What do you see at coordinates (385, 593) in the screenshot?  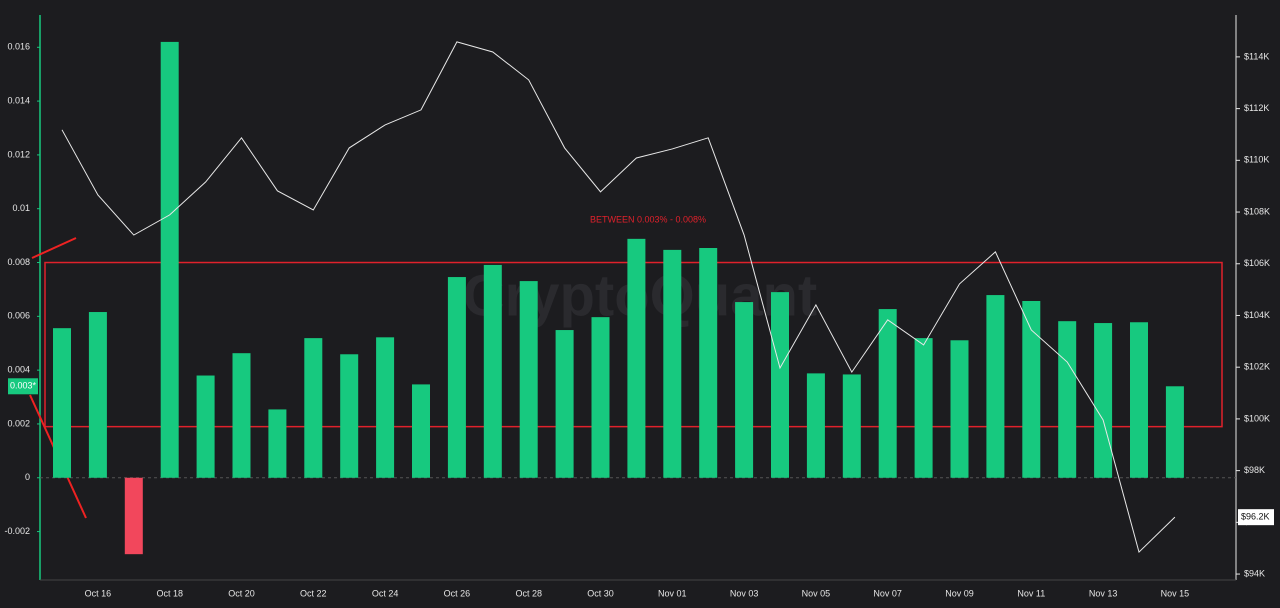 I see `x-tick-label: Oct 24` at bounding box center [385, 593].